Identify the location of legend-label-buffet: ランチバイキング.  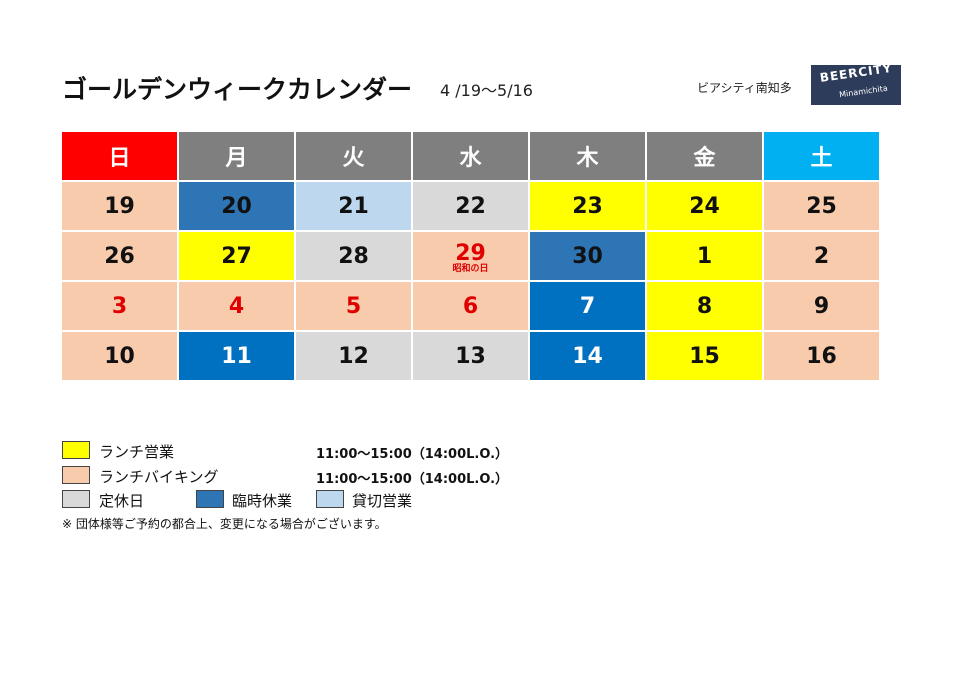
(159, 477).